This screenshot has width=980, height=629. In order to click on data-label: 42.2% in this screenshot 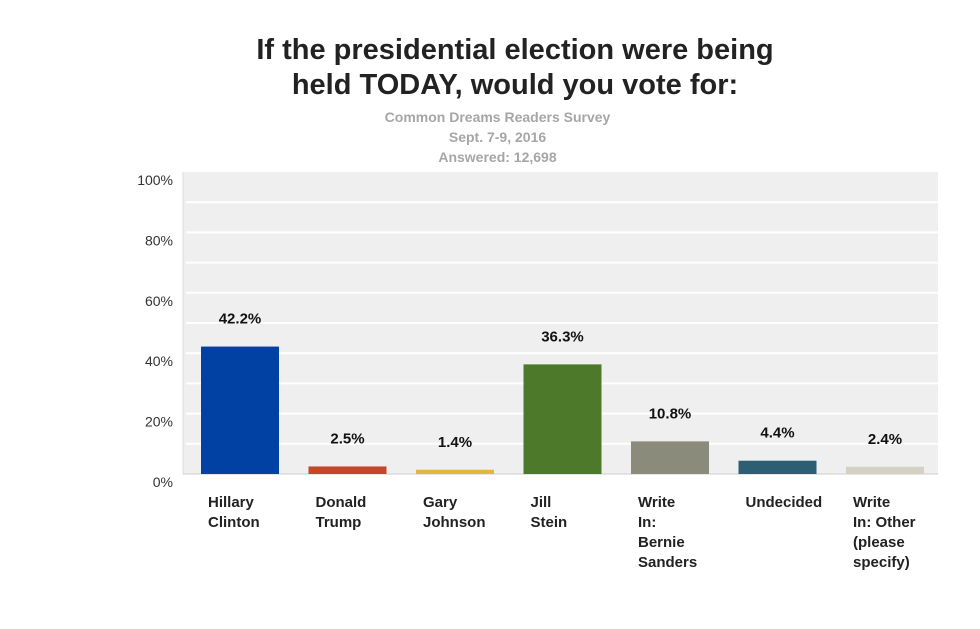, I will do `click(240, 319)`.